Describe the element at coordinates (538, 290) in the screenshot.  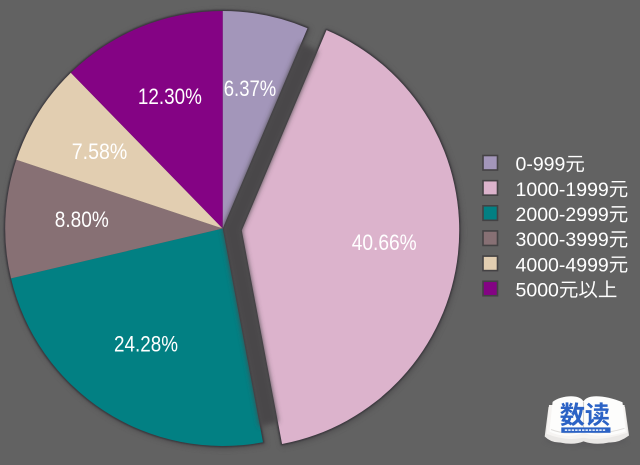
I see `svg-text: 5000` at that location.